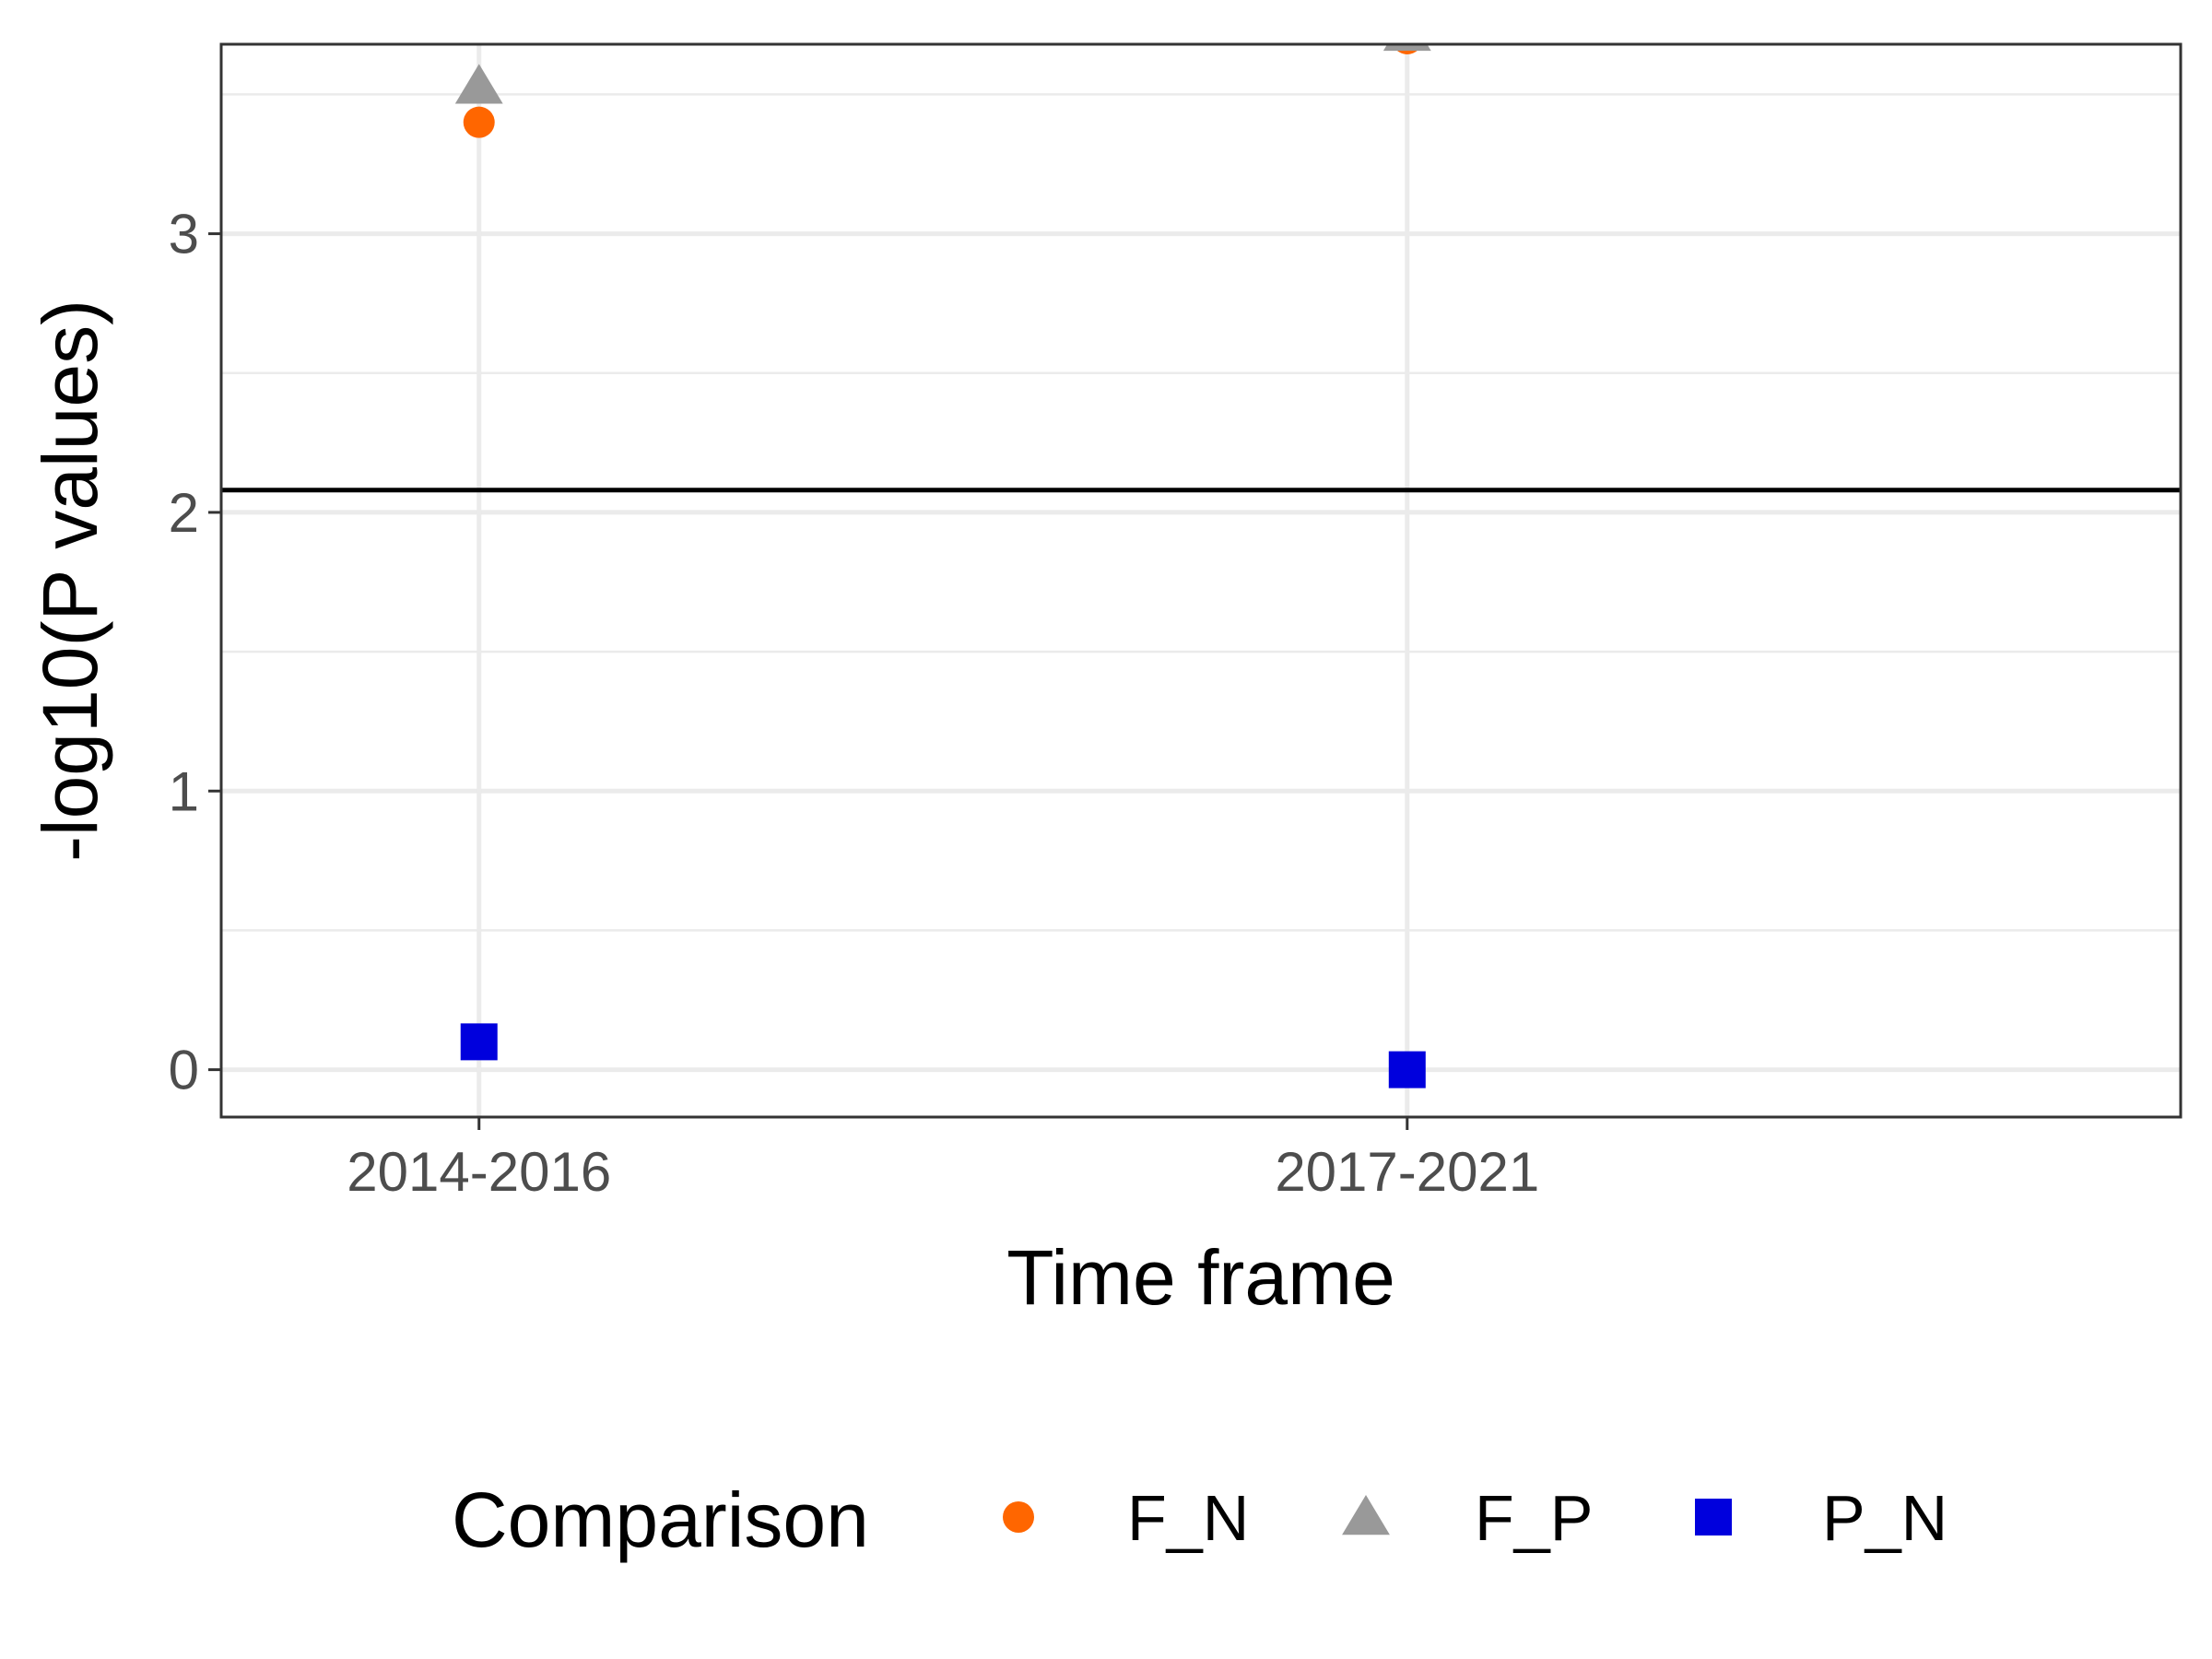  Describe the element at coordinates (479, 122) in the screenshot. I see `point-f_n-2014-2016` at that location.